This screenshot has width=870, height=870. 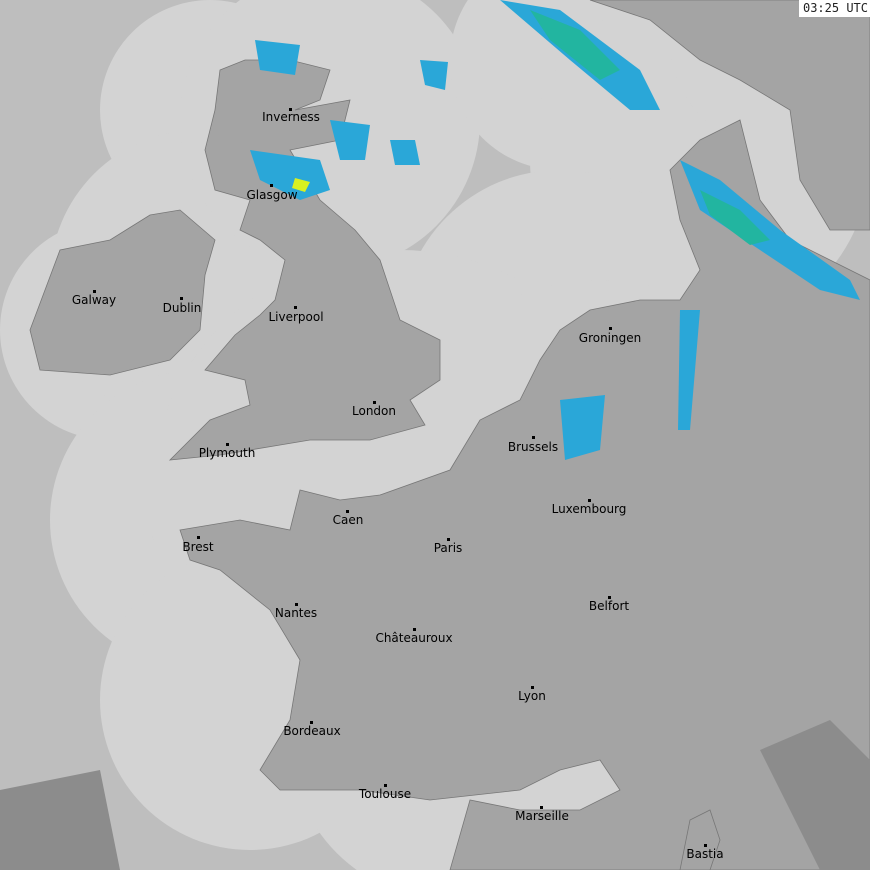 What do you see at coordinates (532, 696) in the screenshot?
I see `city-label-lyon: Lyon` at bounding box center [532, 696].